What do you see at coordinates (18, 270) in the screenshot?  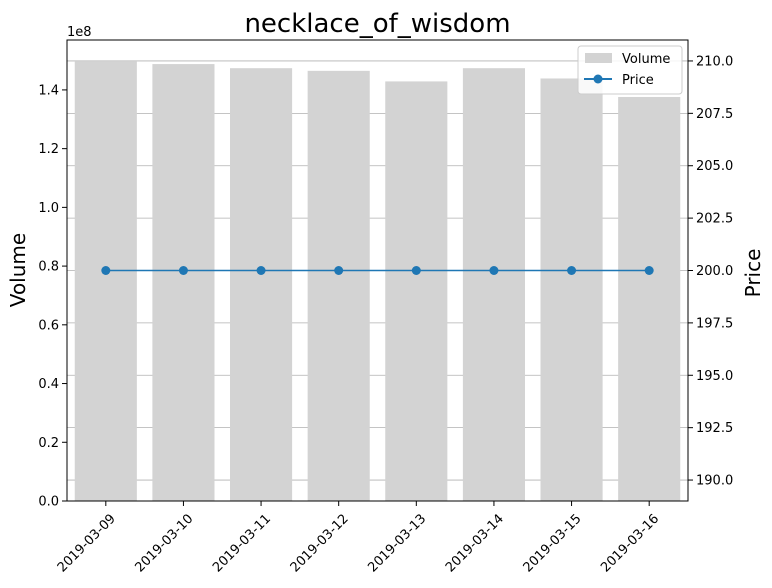 I see `left-axis-label: Volume` at bounding box center [18, 270].